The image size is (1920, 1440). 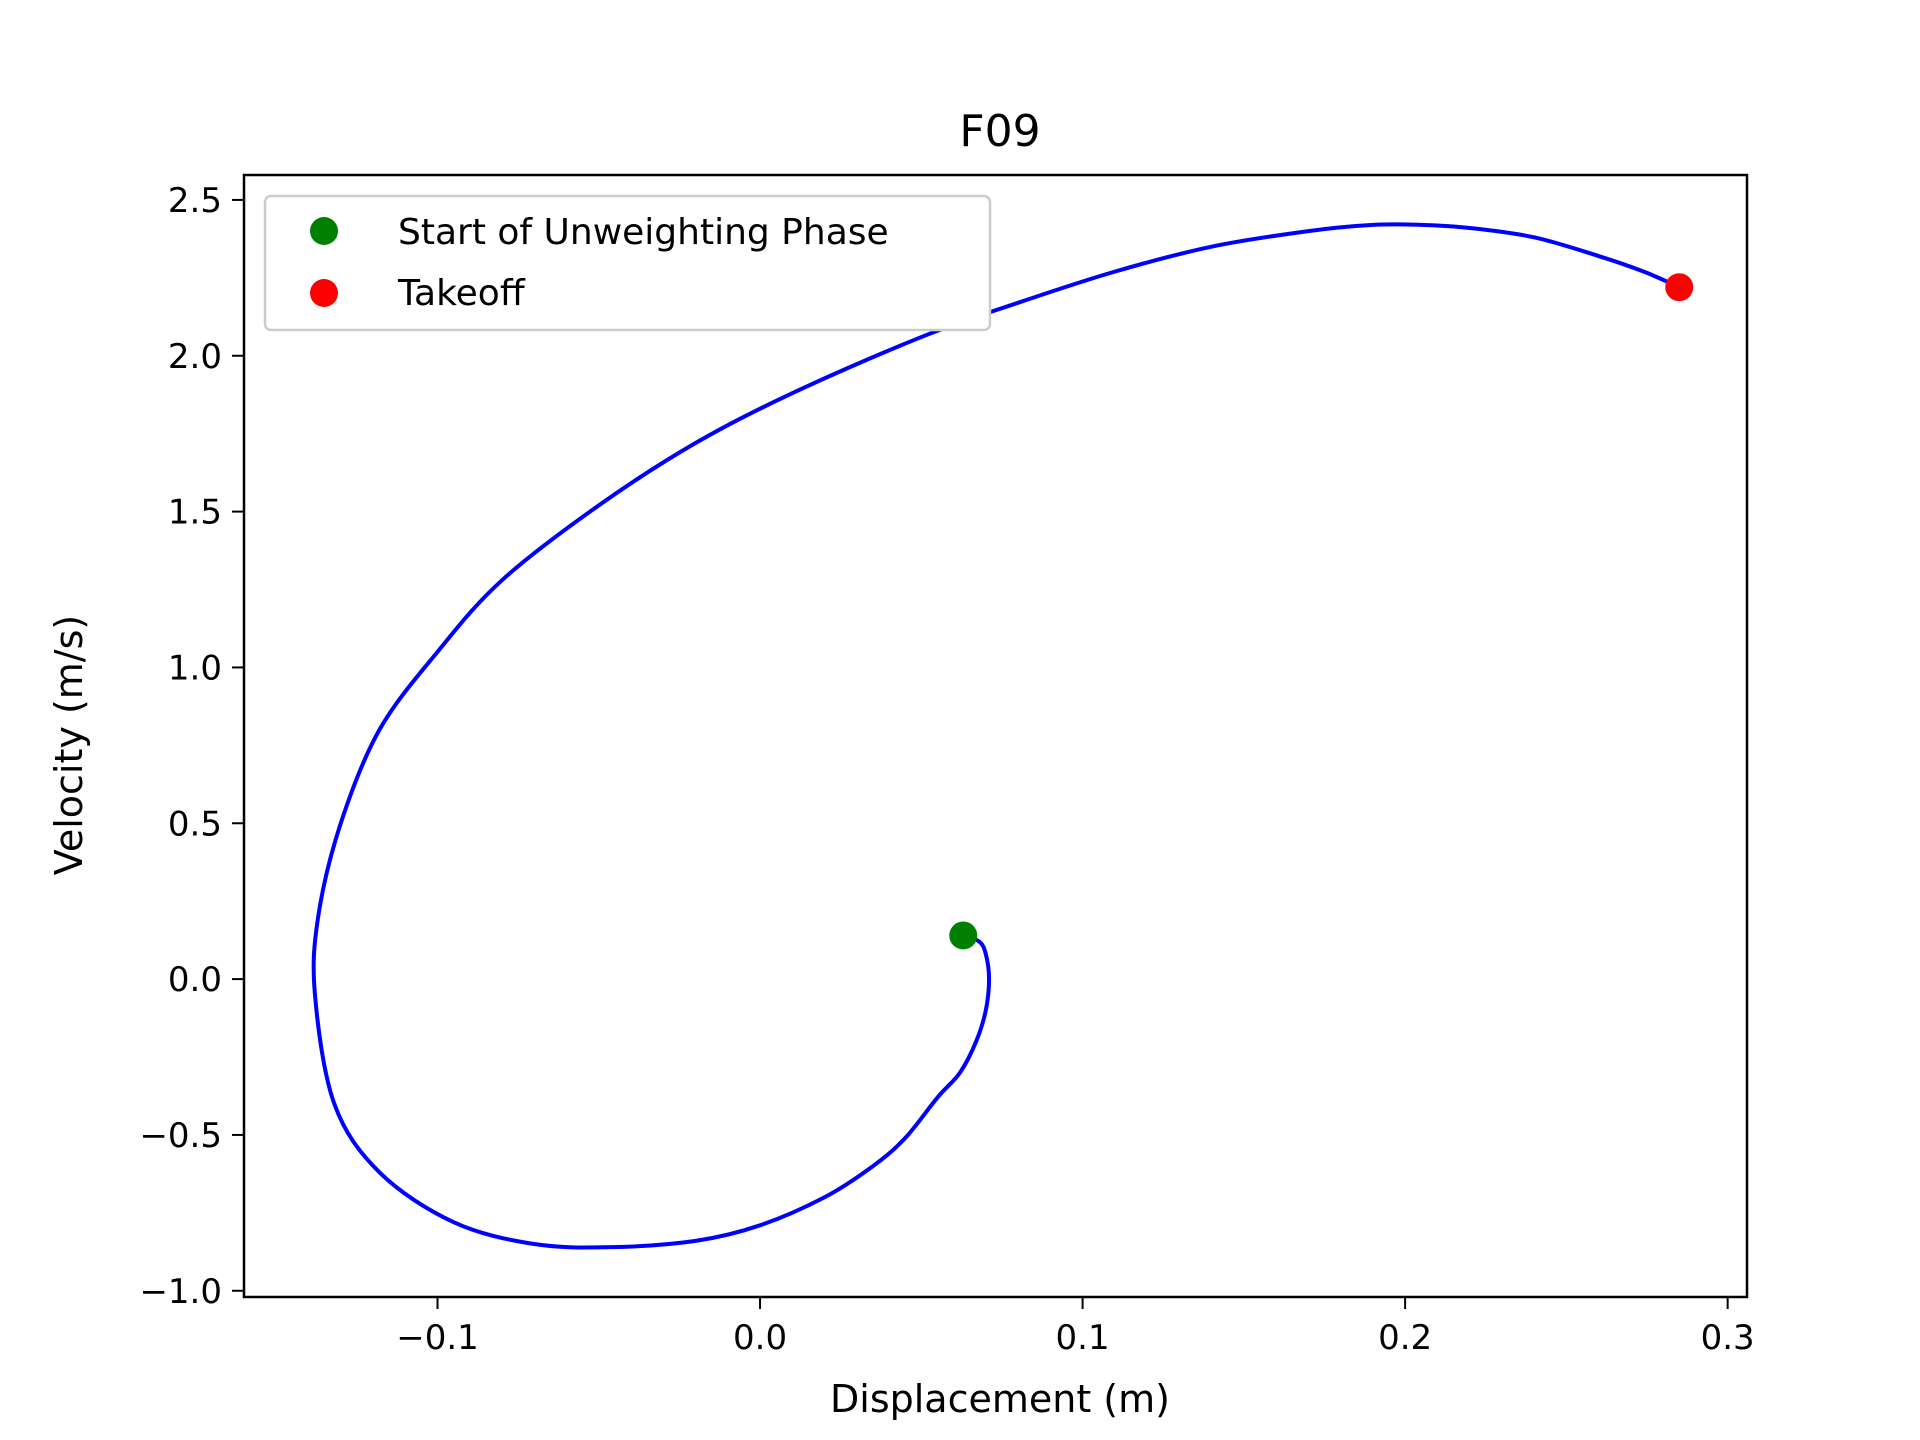 What do you see at coordinates (1405, 1338) in the screenshot?
I see `x-tick-label: 0.2` at bounding box center [1405, 1338].